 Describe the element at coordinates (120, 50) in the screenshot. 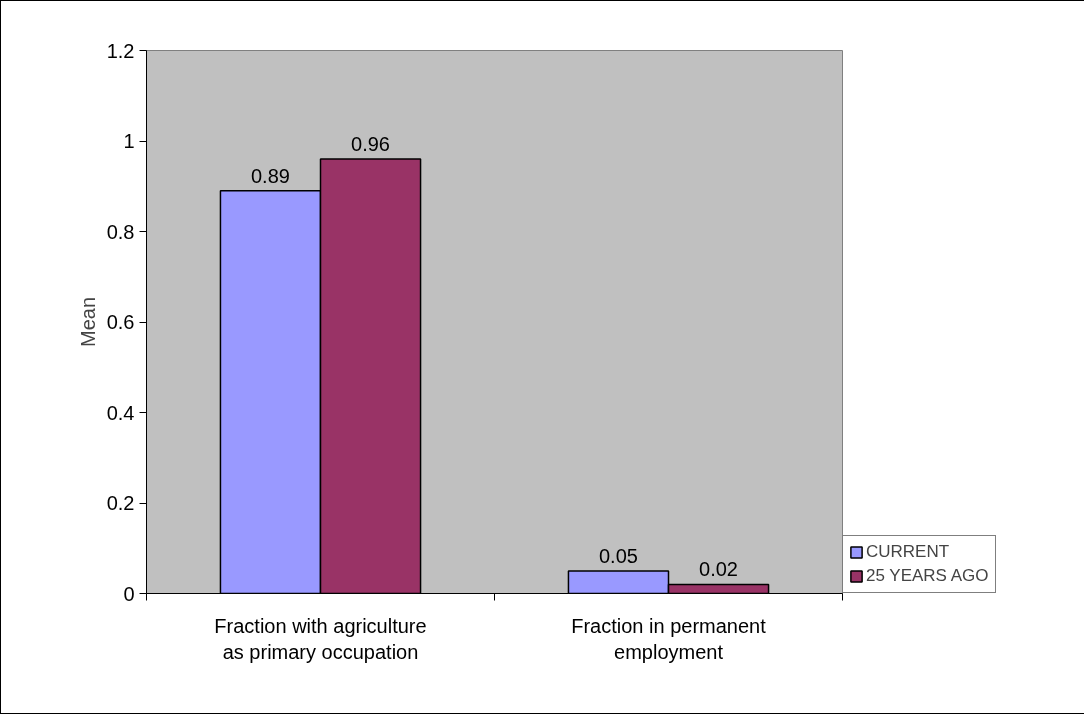

I see `y-tick-label: 1.2` at that location.